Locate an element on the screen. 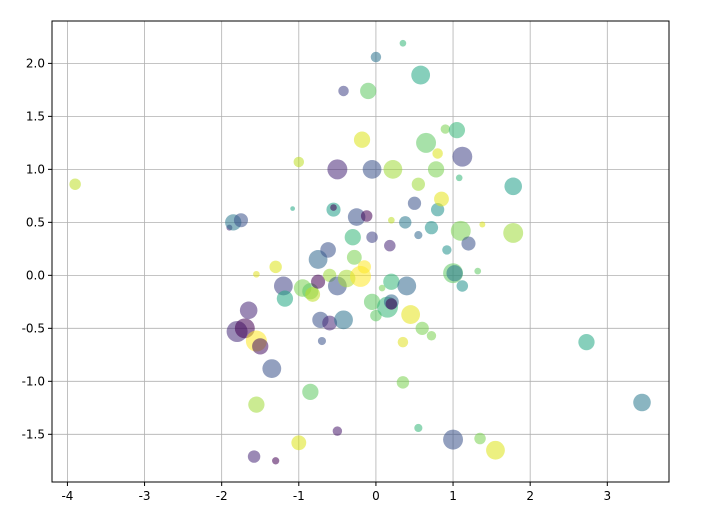  x-axis-tick-labels: -4 -3 -2 -1 0 1 2 3 is located at coordinates (336, 496).